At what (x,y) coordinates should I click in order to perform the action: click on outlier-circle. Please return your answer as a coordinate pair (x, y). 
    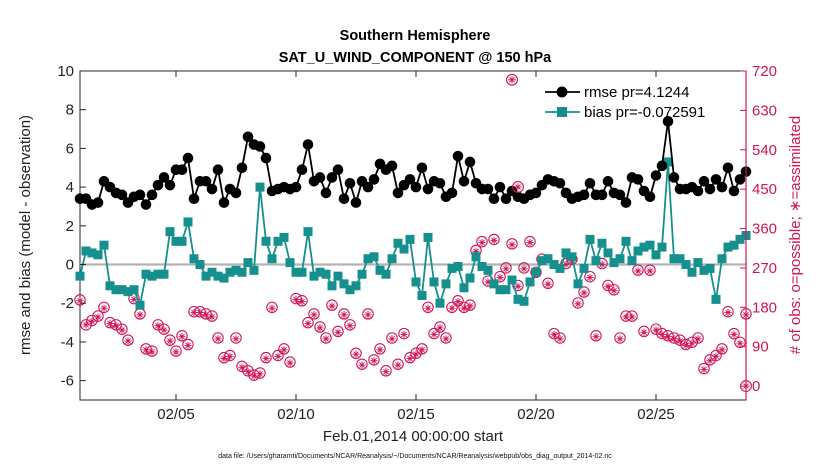
    Looking at the image, I should click on (518, 187).